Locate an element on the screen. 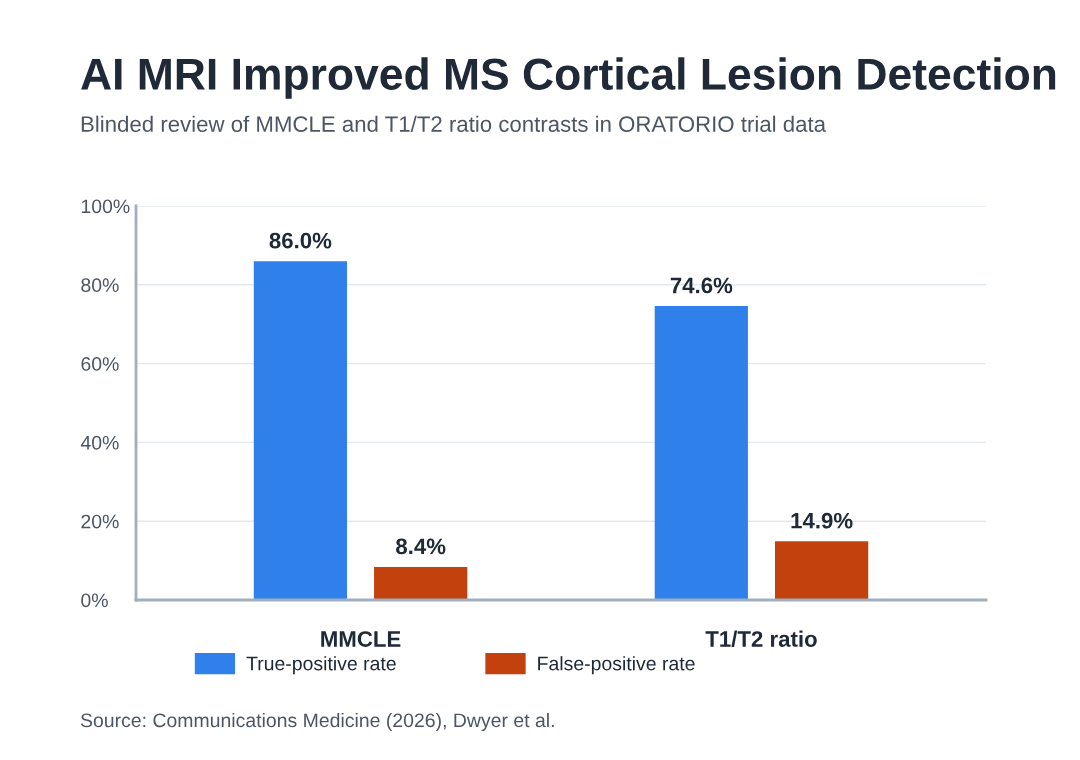 This screenshot has height=760, width=1080. source-note: Source: Communications Medicine (2026), Dwyer et al. is located at coordinates (317, 722).